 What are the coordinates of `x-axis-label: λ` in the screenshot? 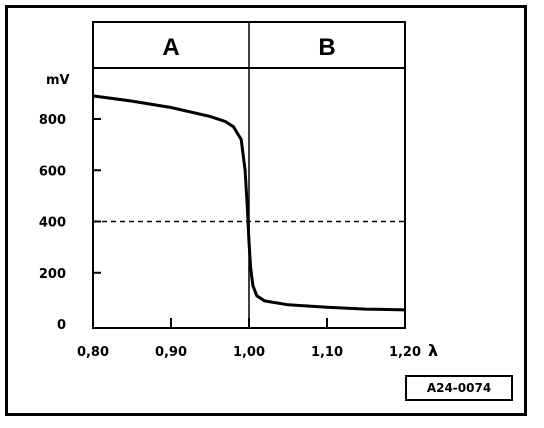 It's located at (433, 350).